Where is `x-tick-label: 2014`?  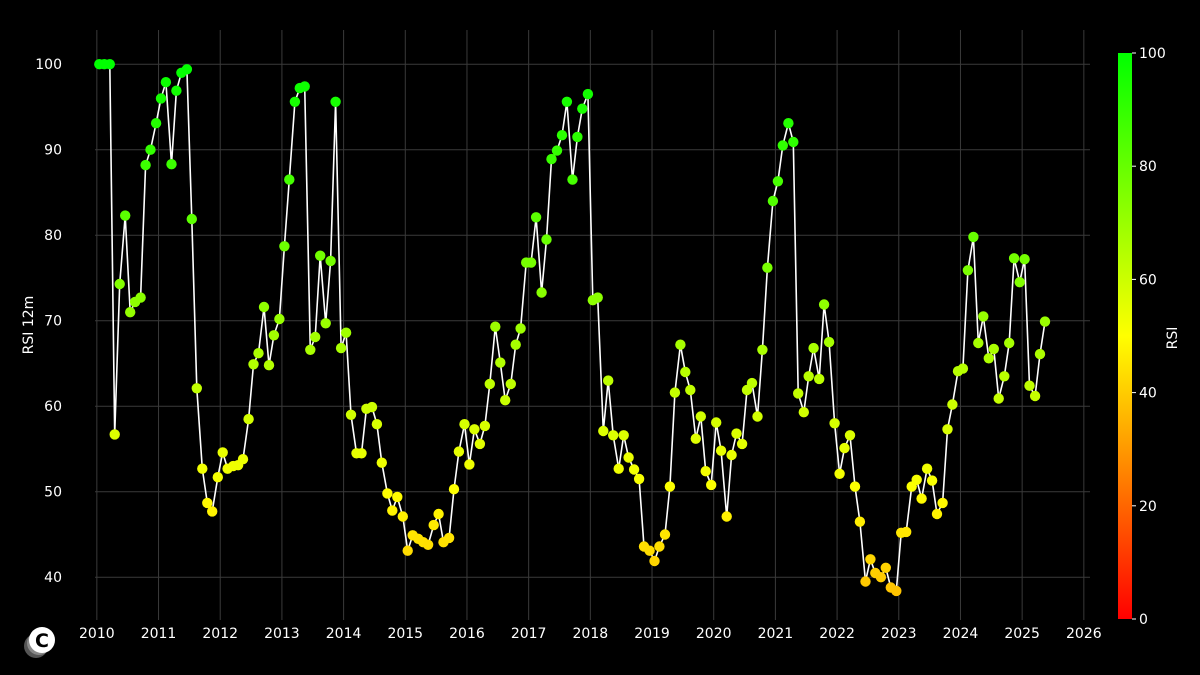
x-tick-label: 2014 is located at coordinates (344, 634).